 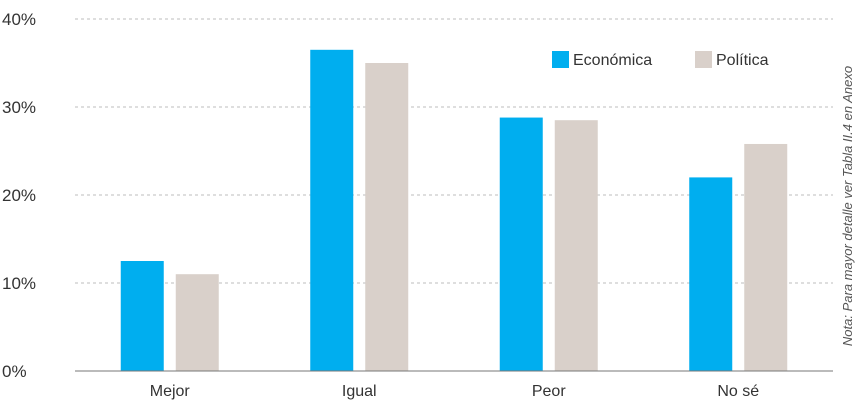 I want to click on x-category-label: Peor, so click(x=549, y=391).